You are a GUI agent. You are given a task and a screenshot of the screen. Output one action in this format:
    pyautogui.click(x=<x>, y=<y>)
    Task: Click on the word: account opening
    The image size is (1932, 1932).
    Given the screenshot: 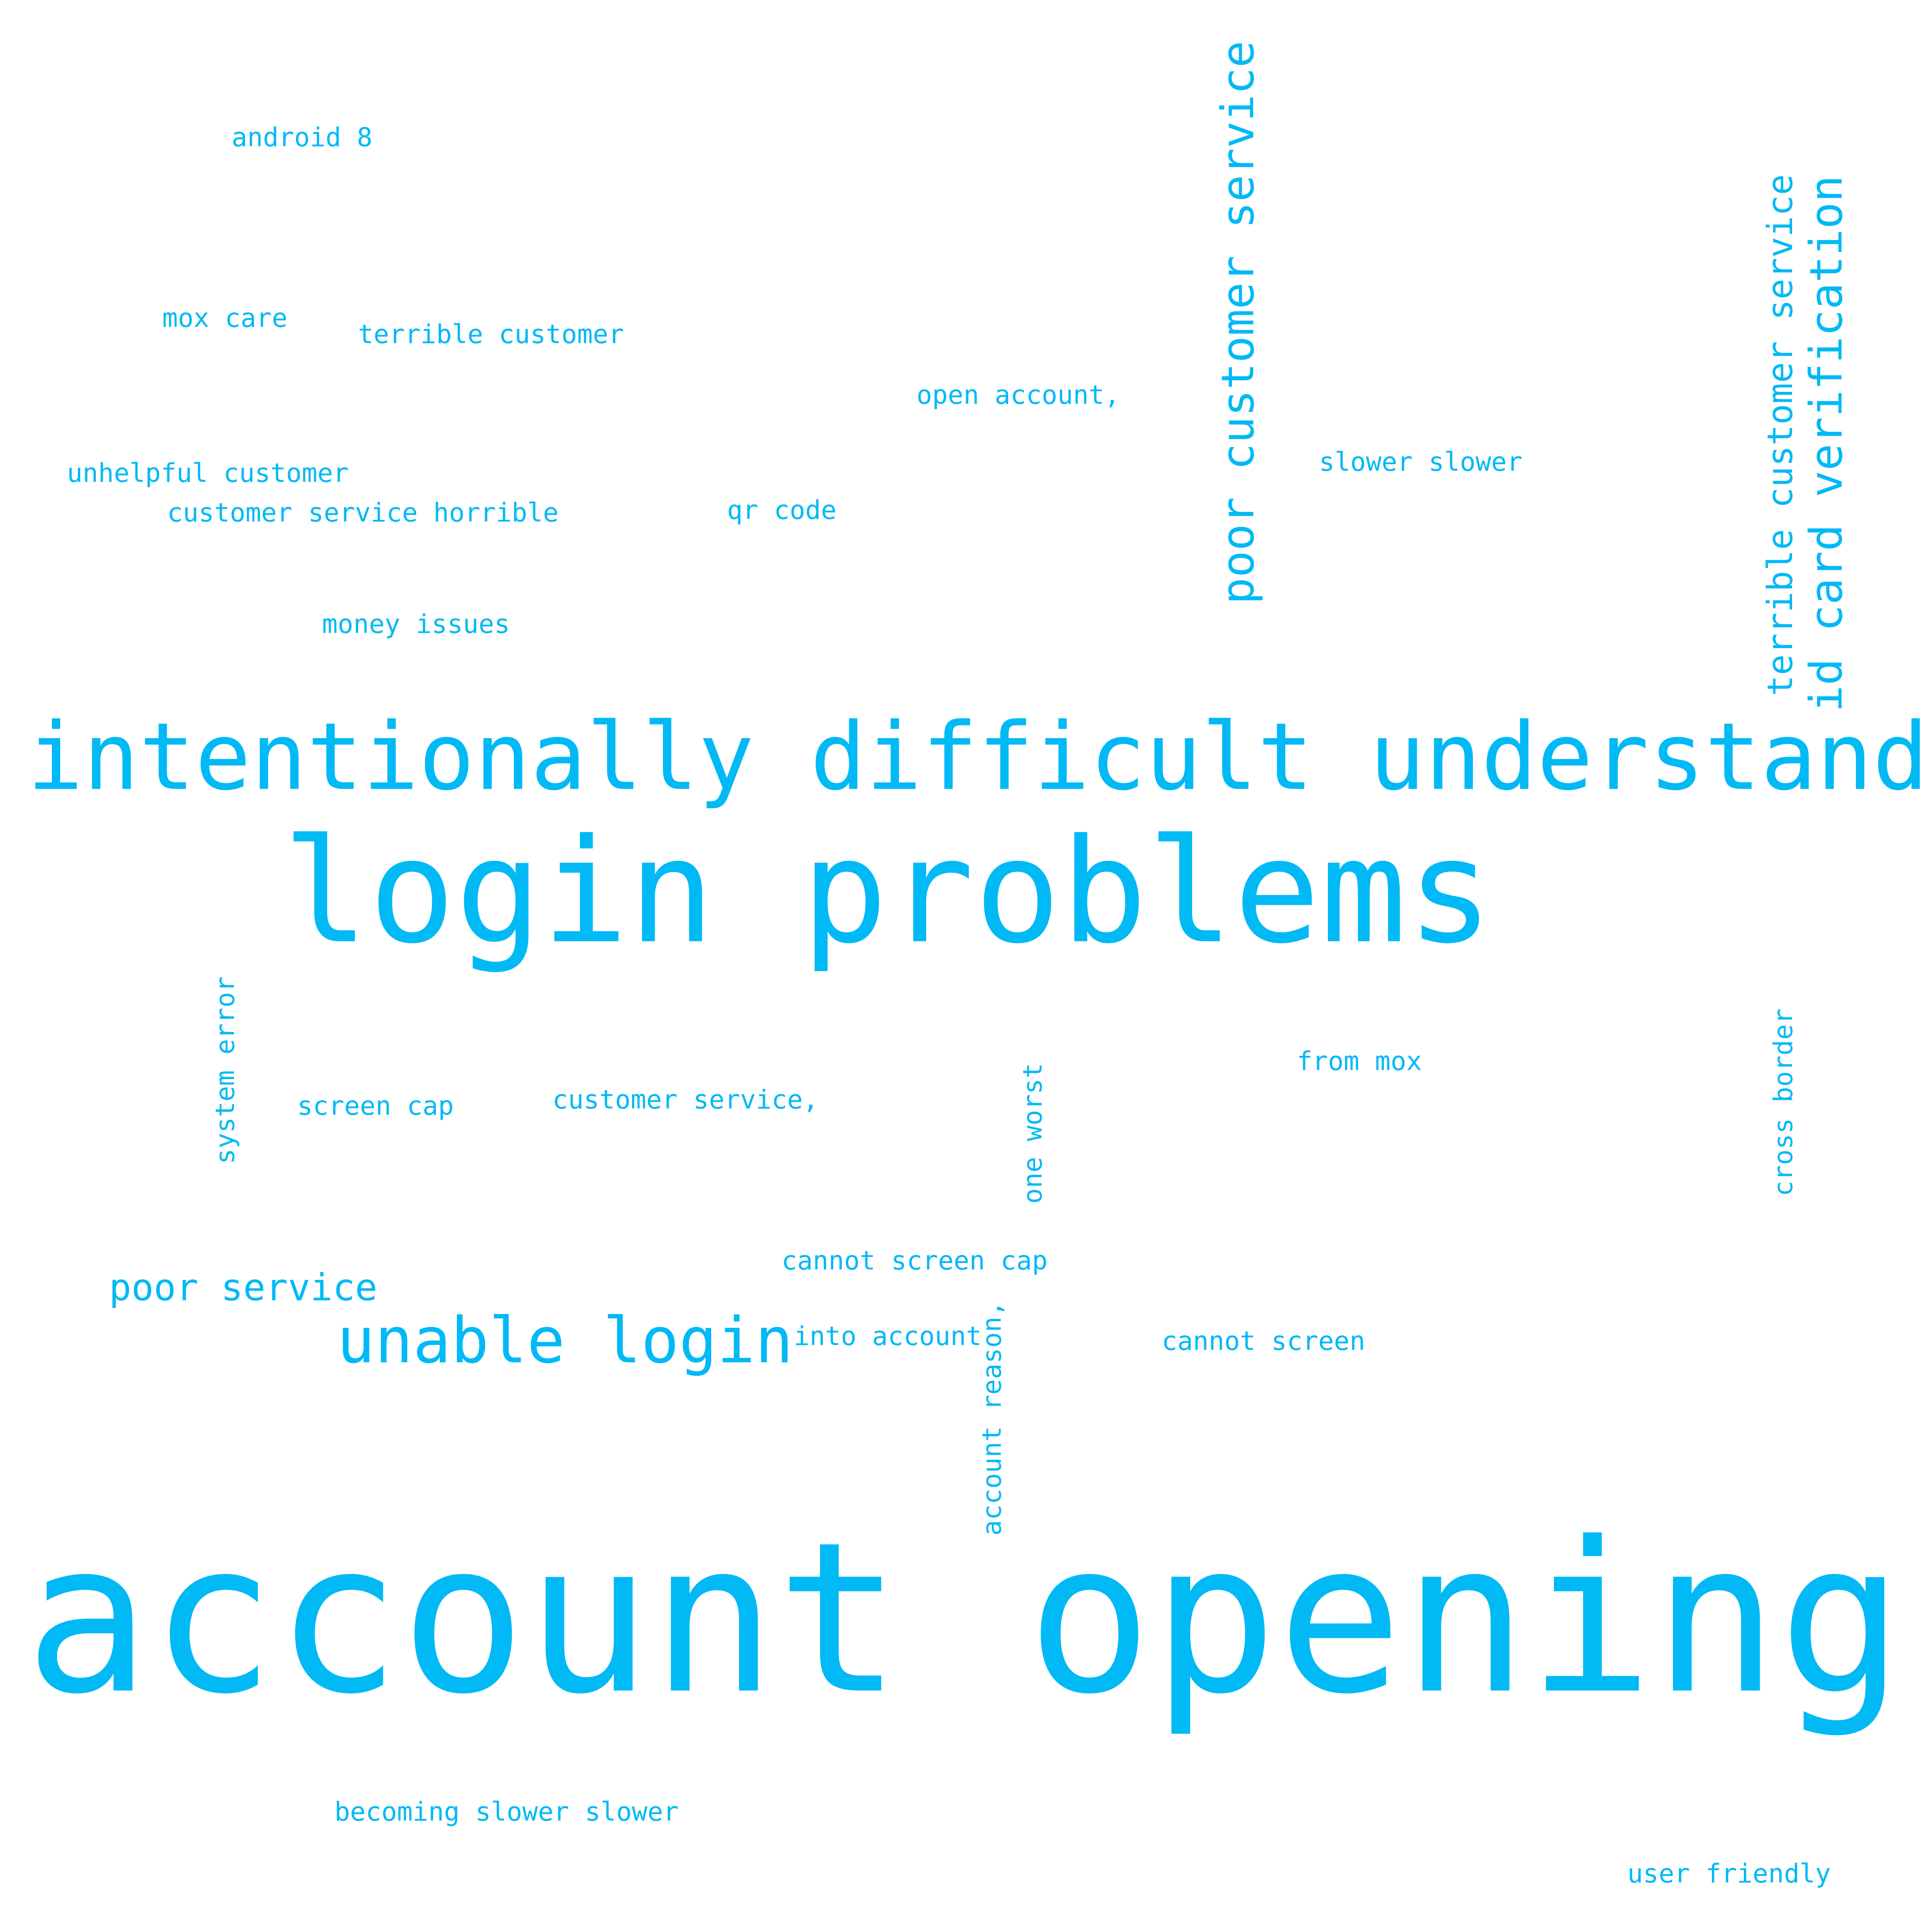 What is the action you would take?
    pyautogui.click(x=964, y=1618)
    